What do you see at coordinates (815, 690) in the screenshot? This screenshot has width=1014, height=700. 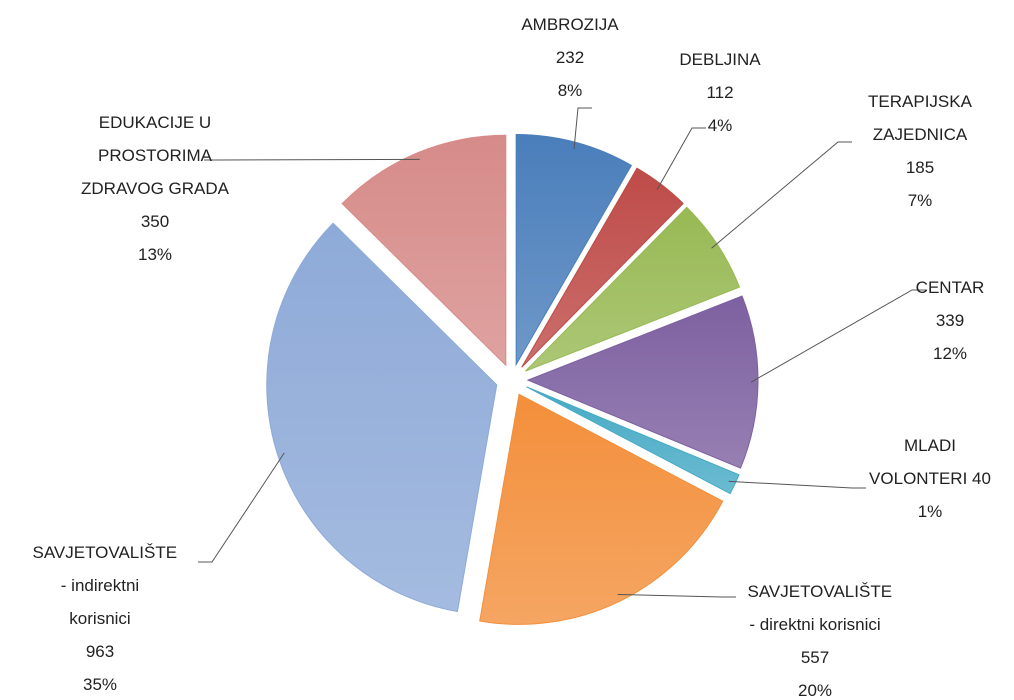 I see `label-percent: 20%` at bounding box center [815, 690].